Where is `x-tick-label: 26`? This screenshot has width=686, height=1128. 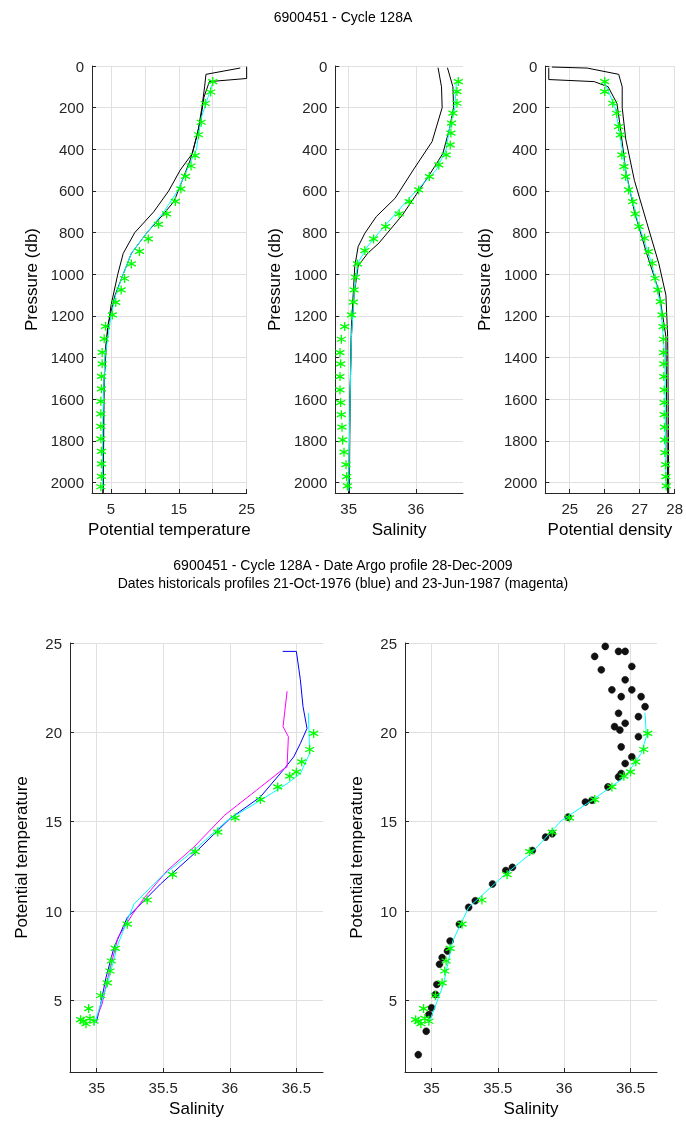 x-tick-label: 26 is located at coordinates (605, 508).